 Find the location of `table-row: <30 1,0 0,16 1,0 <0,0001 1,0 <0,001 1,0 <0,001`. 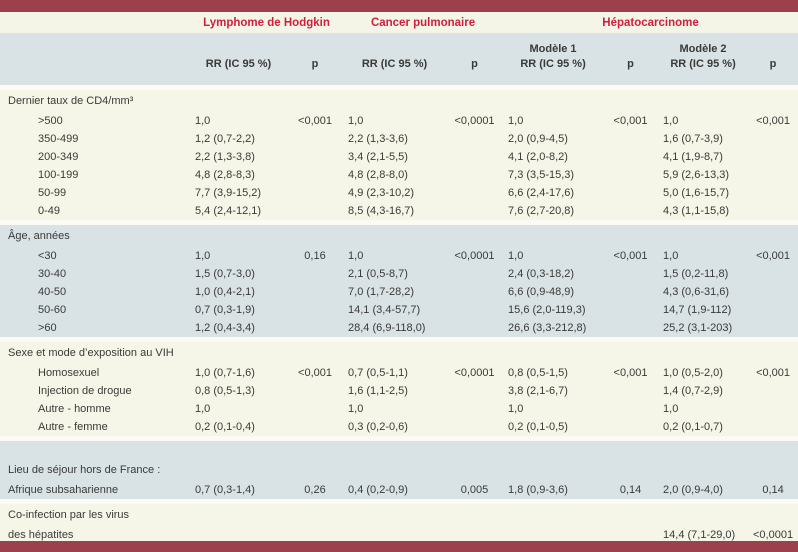

table-row: <30 1,0 0,16 1,0 <0,0001 1,0 <0,001 1,0 <0,001 is located at coordinates (399, 256).